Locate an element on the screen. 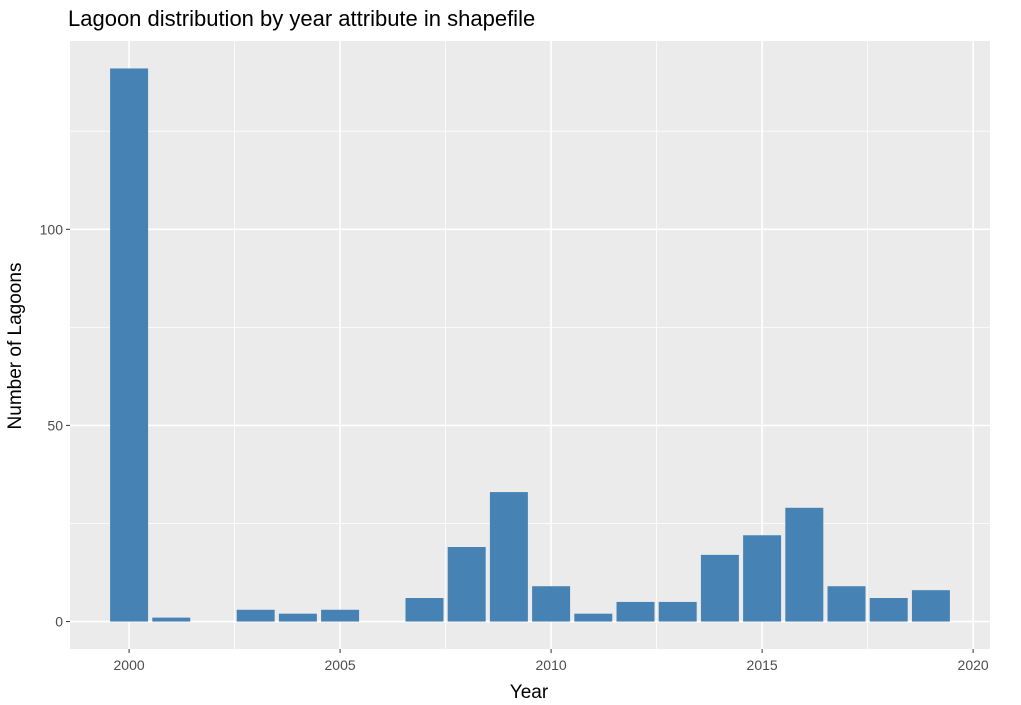 The width and height of the screenshot is (1021, 705). y-tick-label: 50 is located at coordinates (55, 425).